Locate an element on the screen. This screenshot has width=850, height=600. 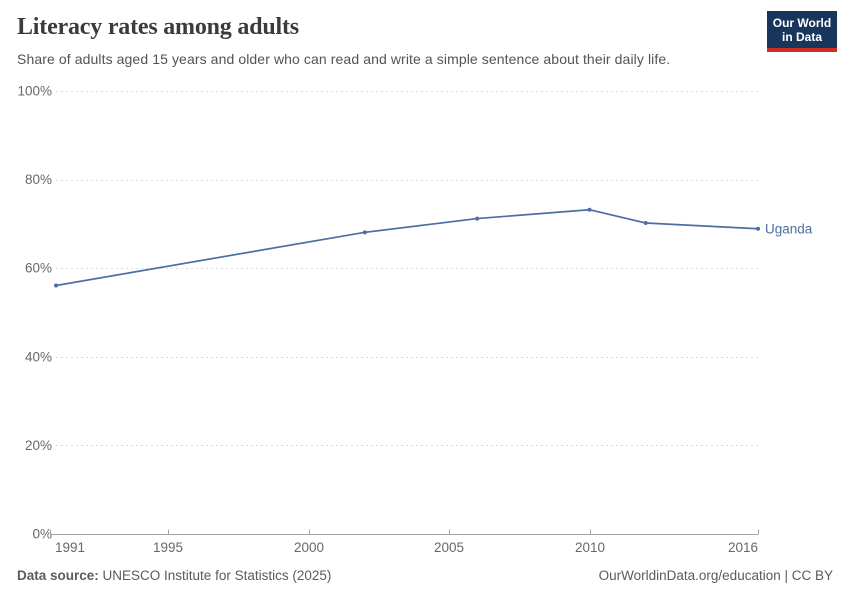
owid-logo-line1: Our World is located at coordinates (802, 23).